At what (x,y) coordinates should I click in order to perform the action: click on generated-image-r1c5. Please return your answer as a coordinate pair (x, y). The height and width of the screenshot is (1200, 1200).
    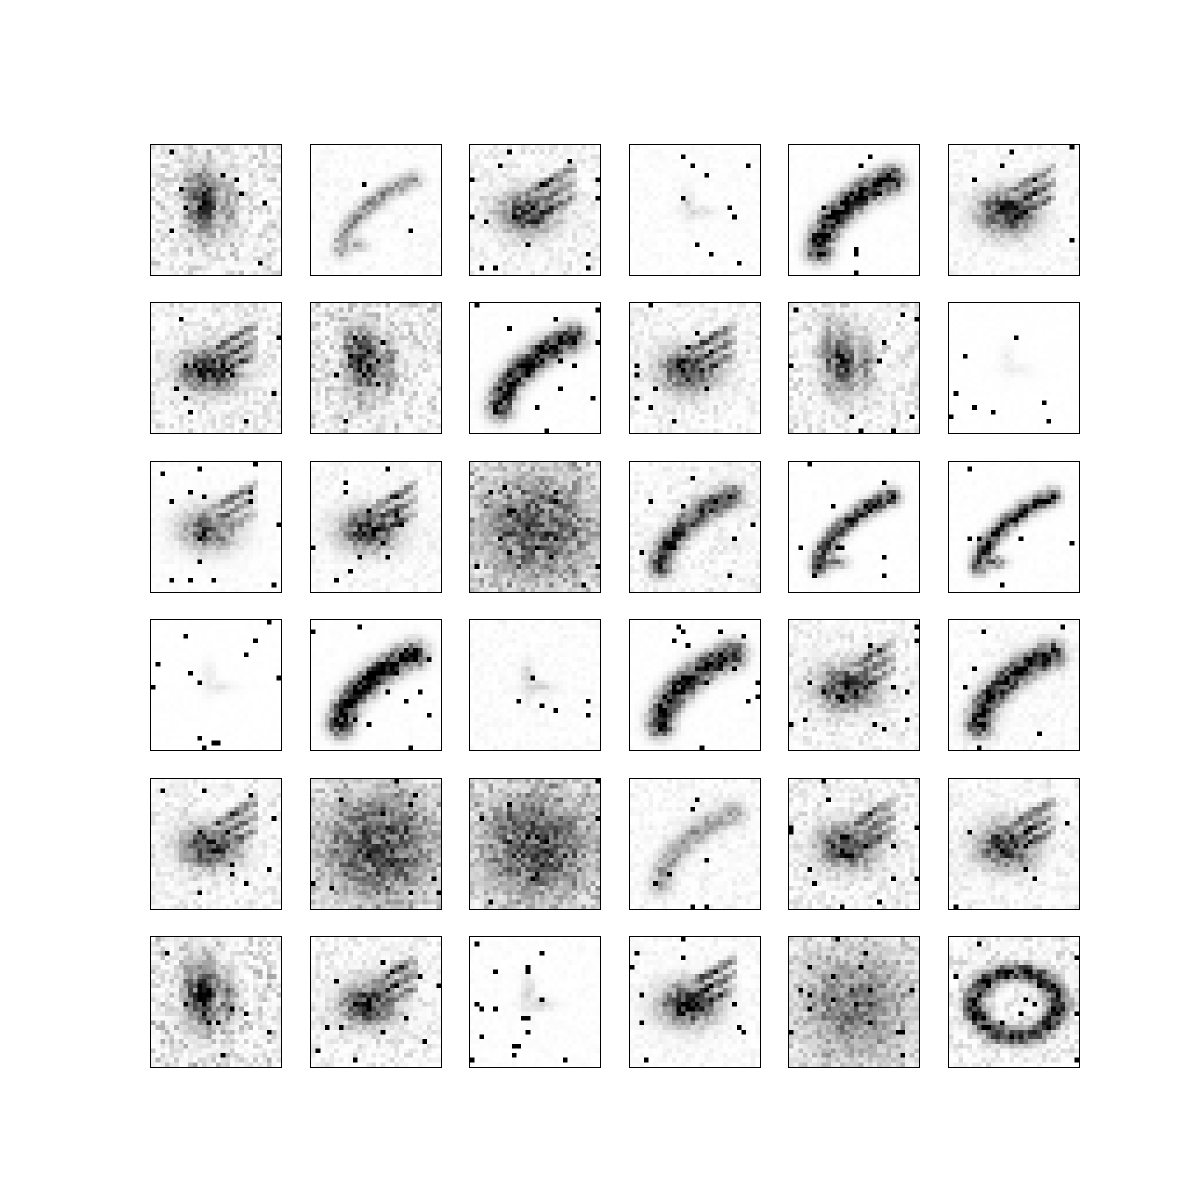
    Looking at the image, I should click on (854, 210).